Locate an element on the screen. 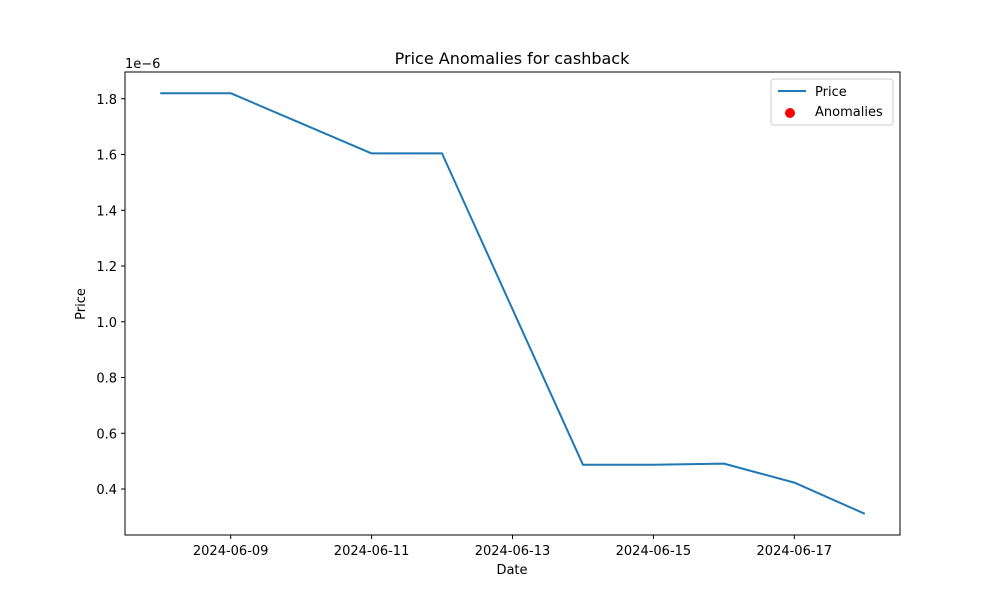 The width and height of the screenshot is (1000, 600). x-tick-label: 2024-06-15 is located at coordinates (654, 551).